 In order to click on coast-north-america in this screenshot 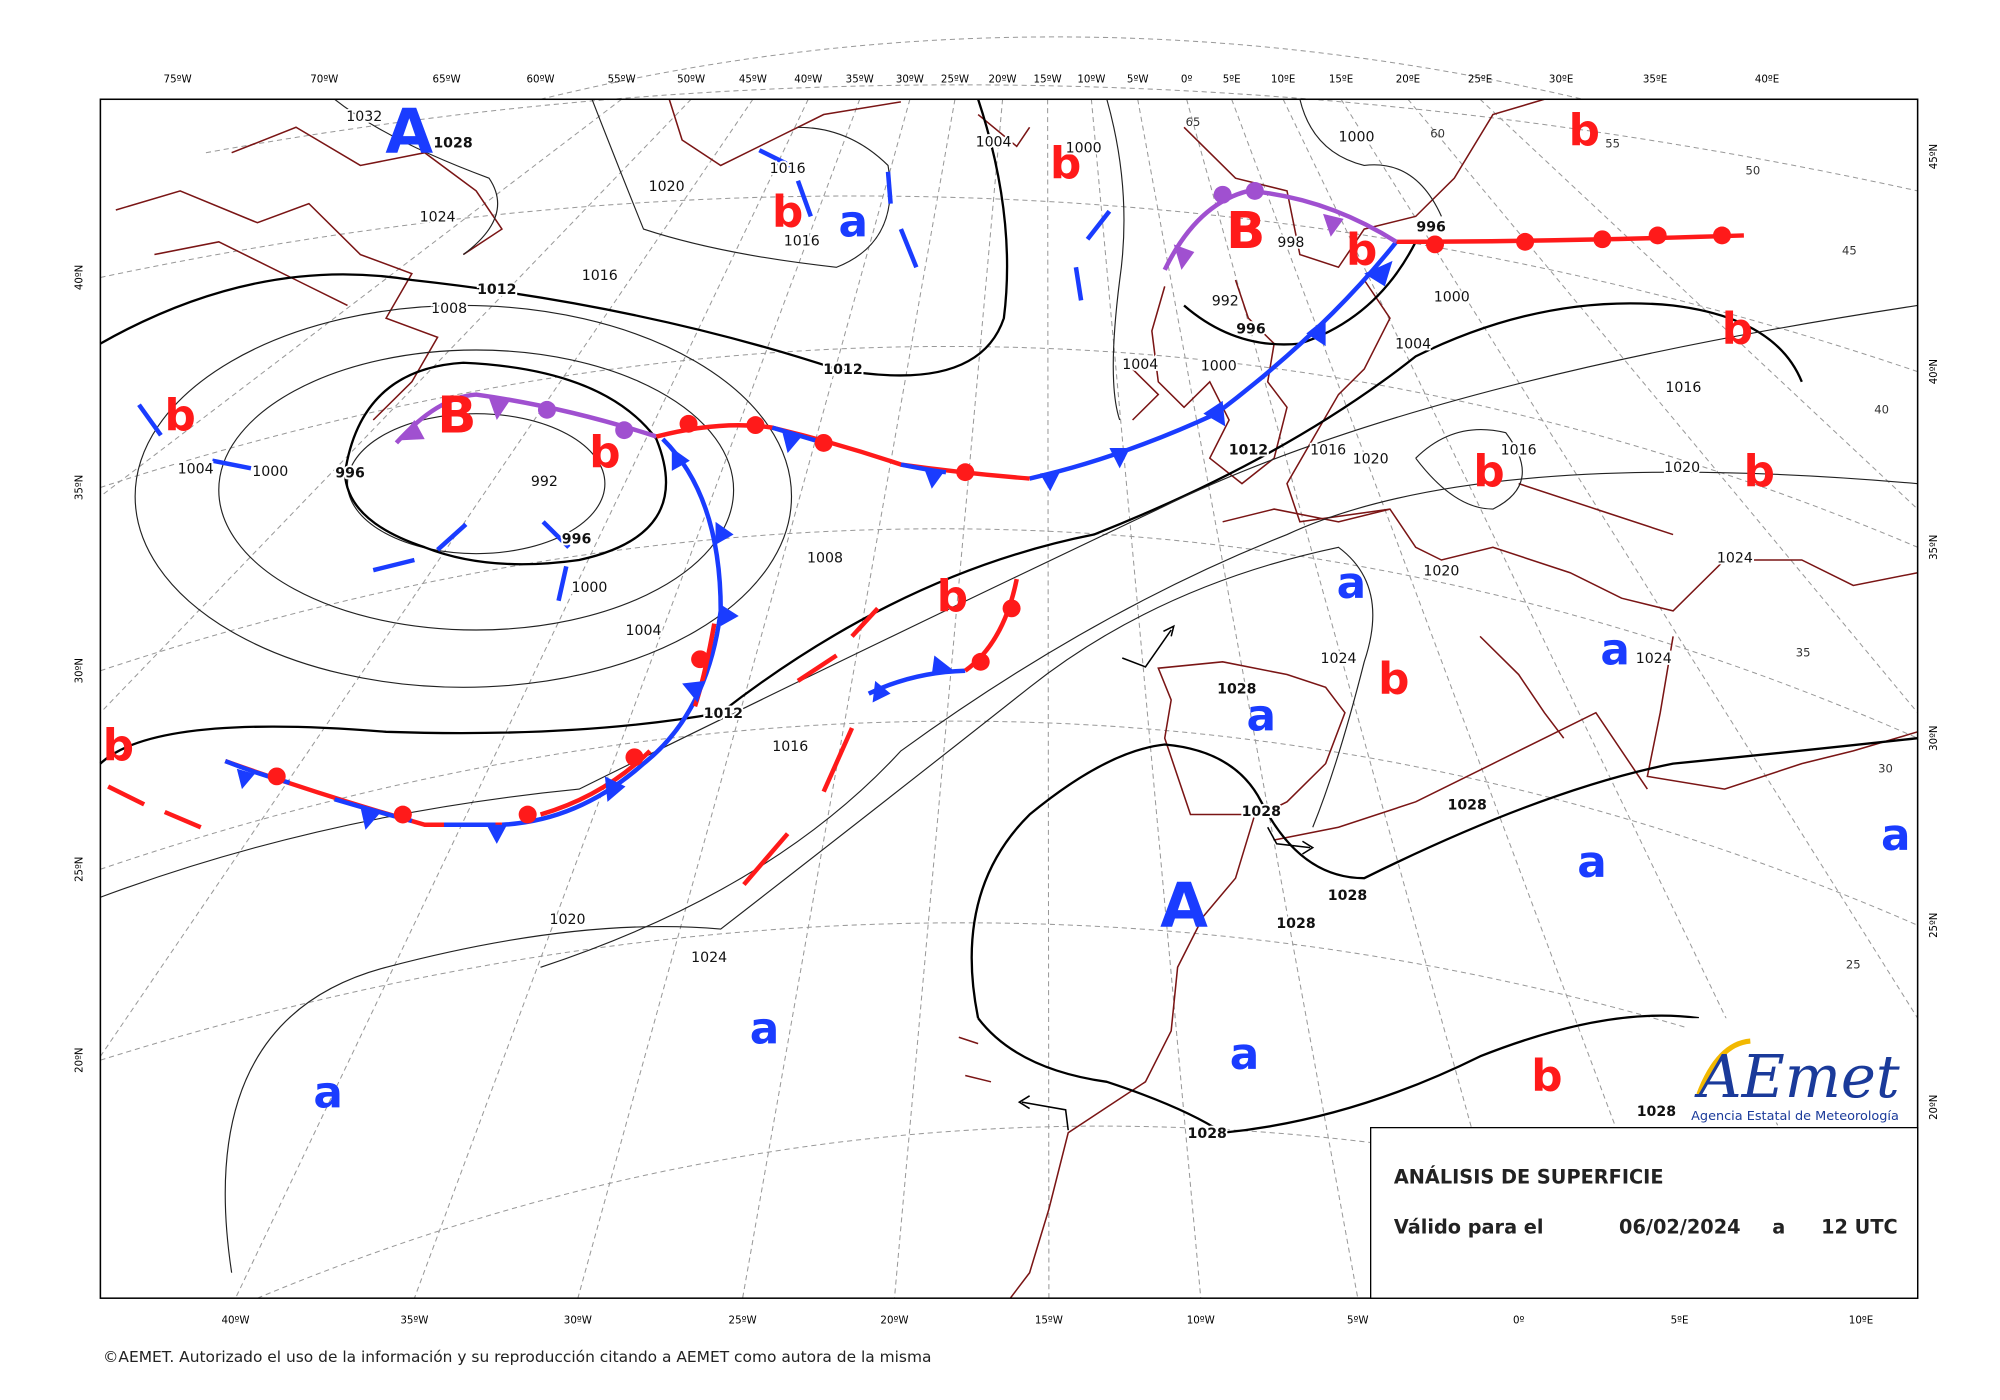, I will do `click(309, 273)`.